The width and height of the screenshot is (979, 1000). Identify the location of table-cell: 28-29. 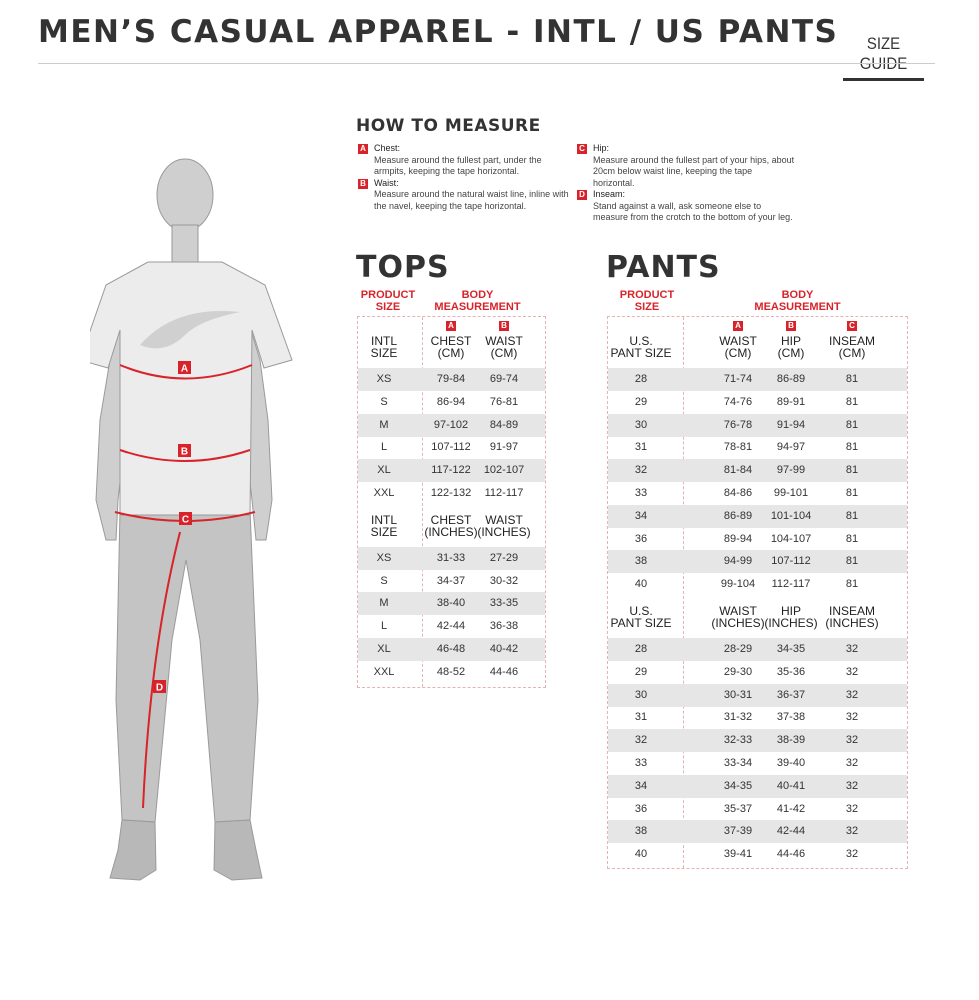
(738, 649).